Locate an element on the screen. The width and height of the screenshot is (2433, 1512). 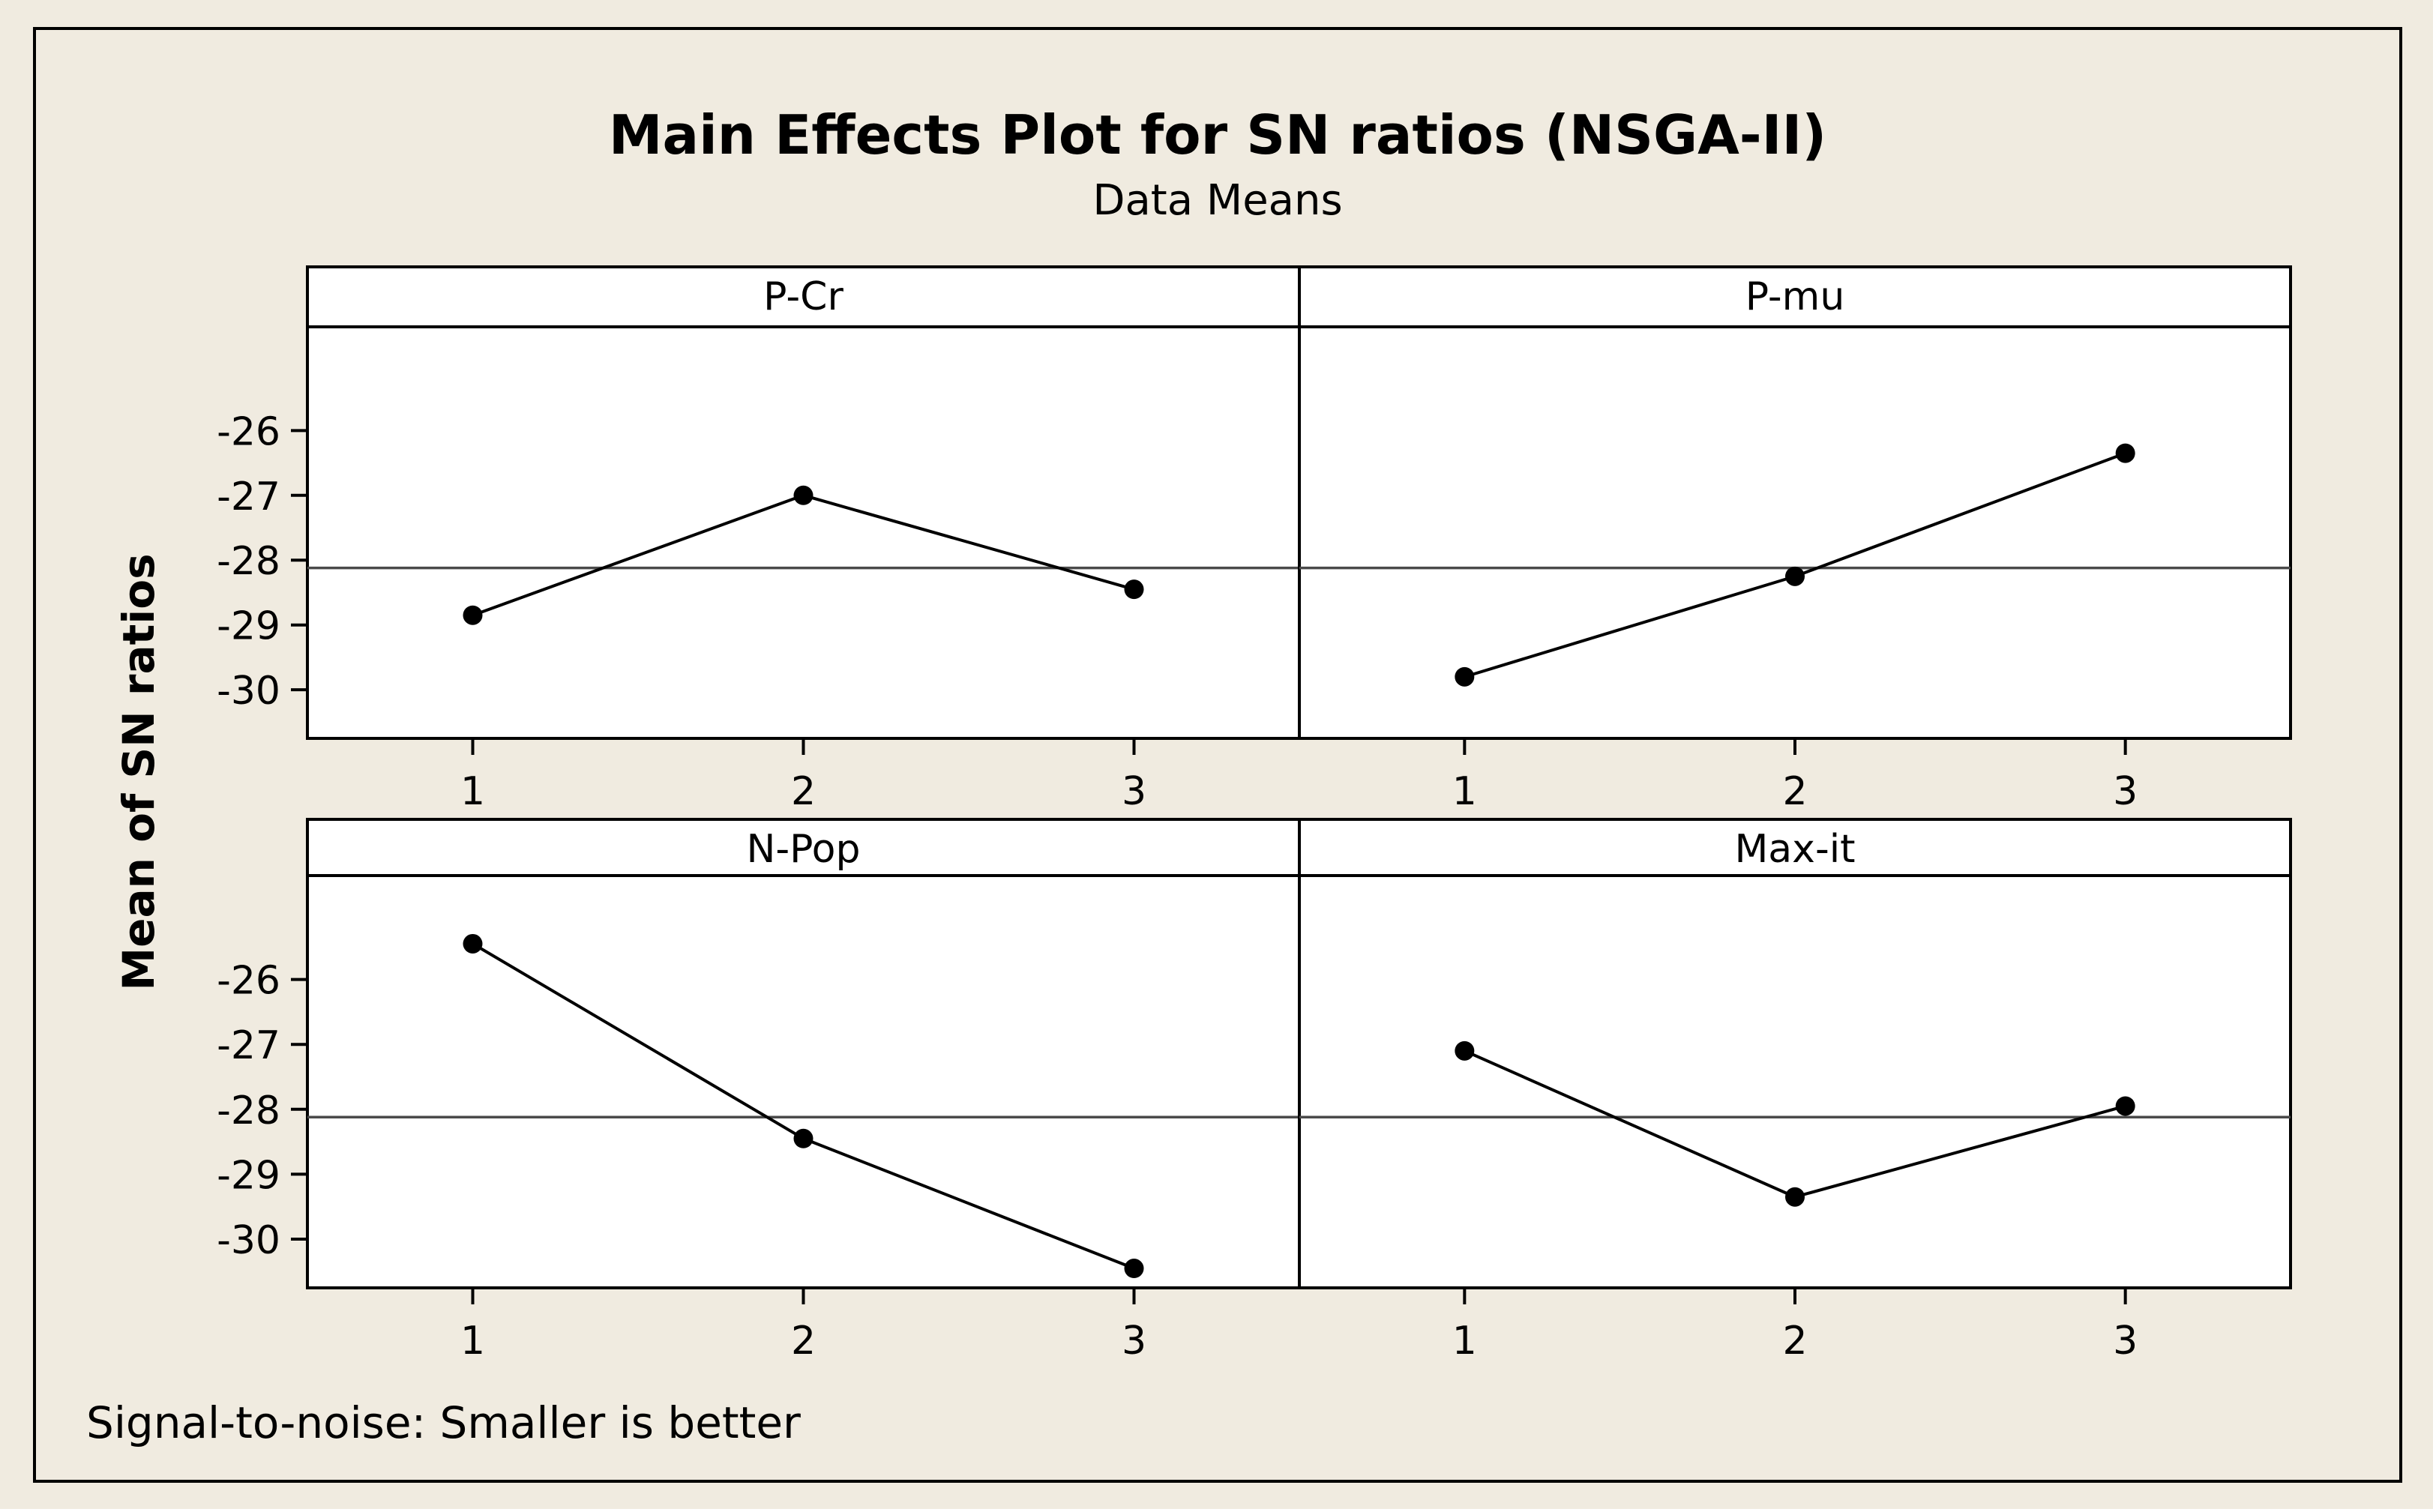
panel-strip-label: N-Pop is located at coordinates (804, 849).